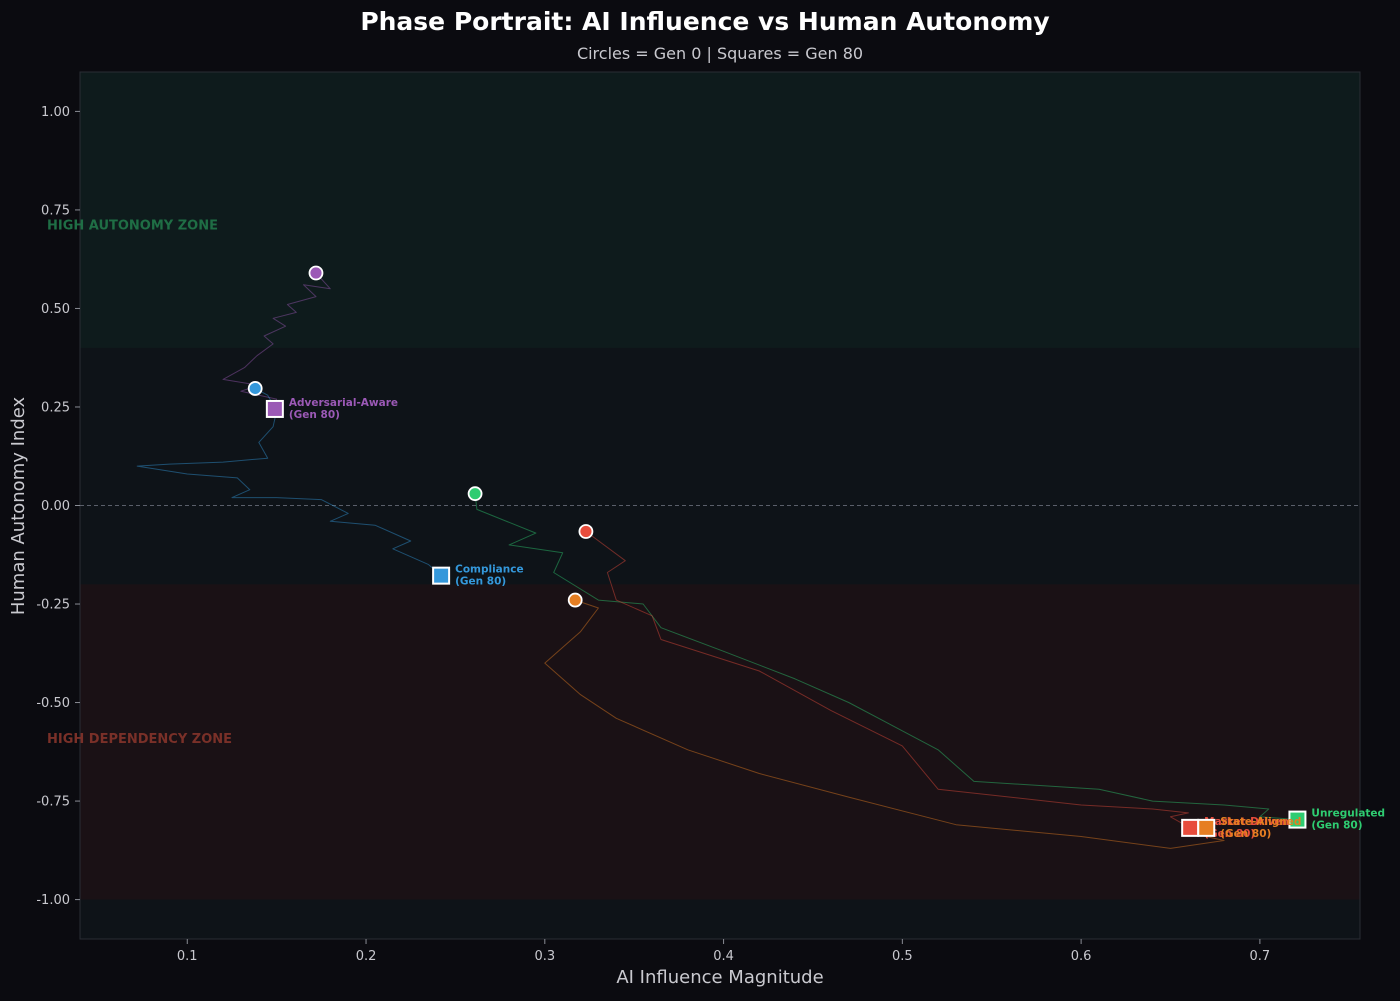 This screenshot has width=1400, height=1001. Describe the element at coordinates (53, 900) in the screenshot. I see `y-tick-label: -1.00` at that location.